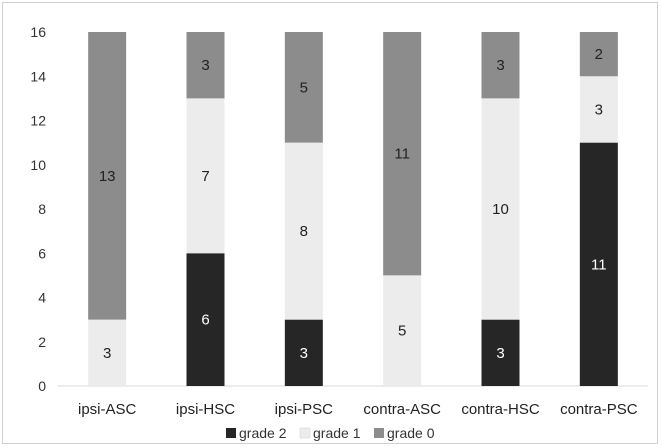  I want to click on x-category-label: ipsi-ASC, so click(107, 409).